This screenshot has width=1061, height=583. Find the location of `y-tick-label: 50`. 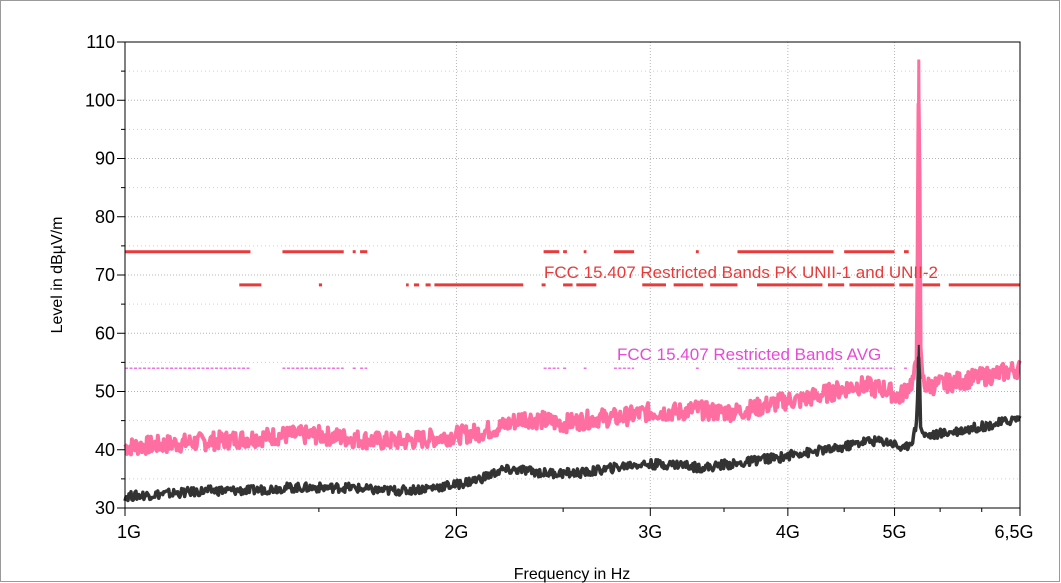

y-tick-label: 50 is located at coordinates (105, 392).